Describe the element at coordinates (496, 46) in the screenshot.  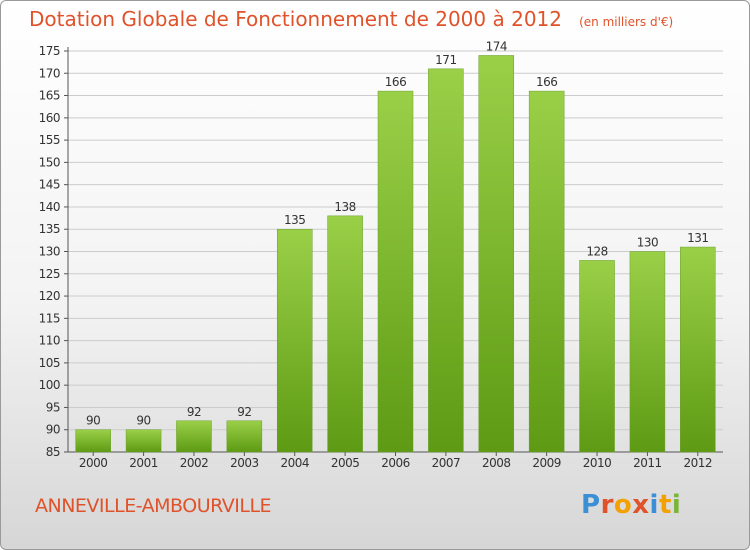
I see `data-label: 174` at that location.